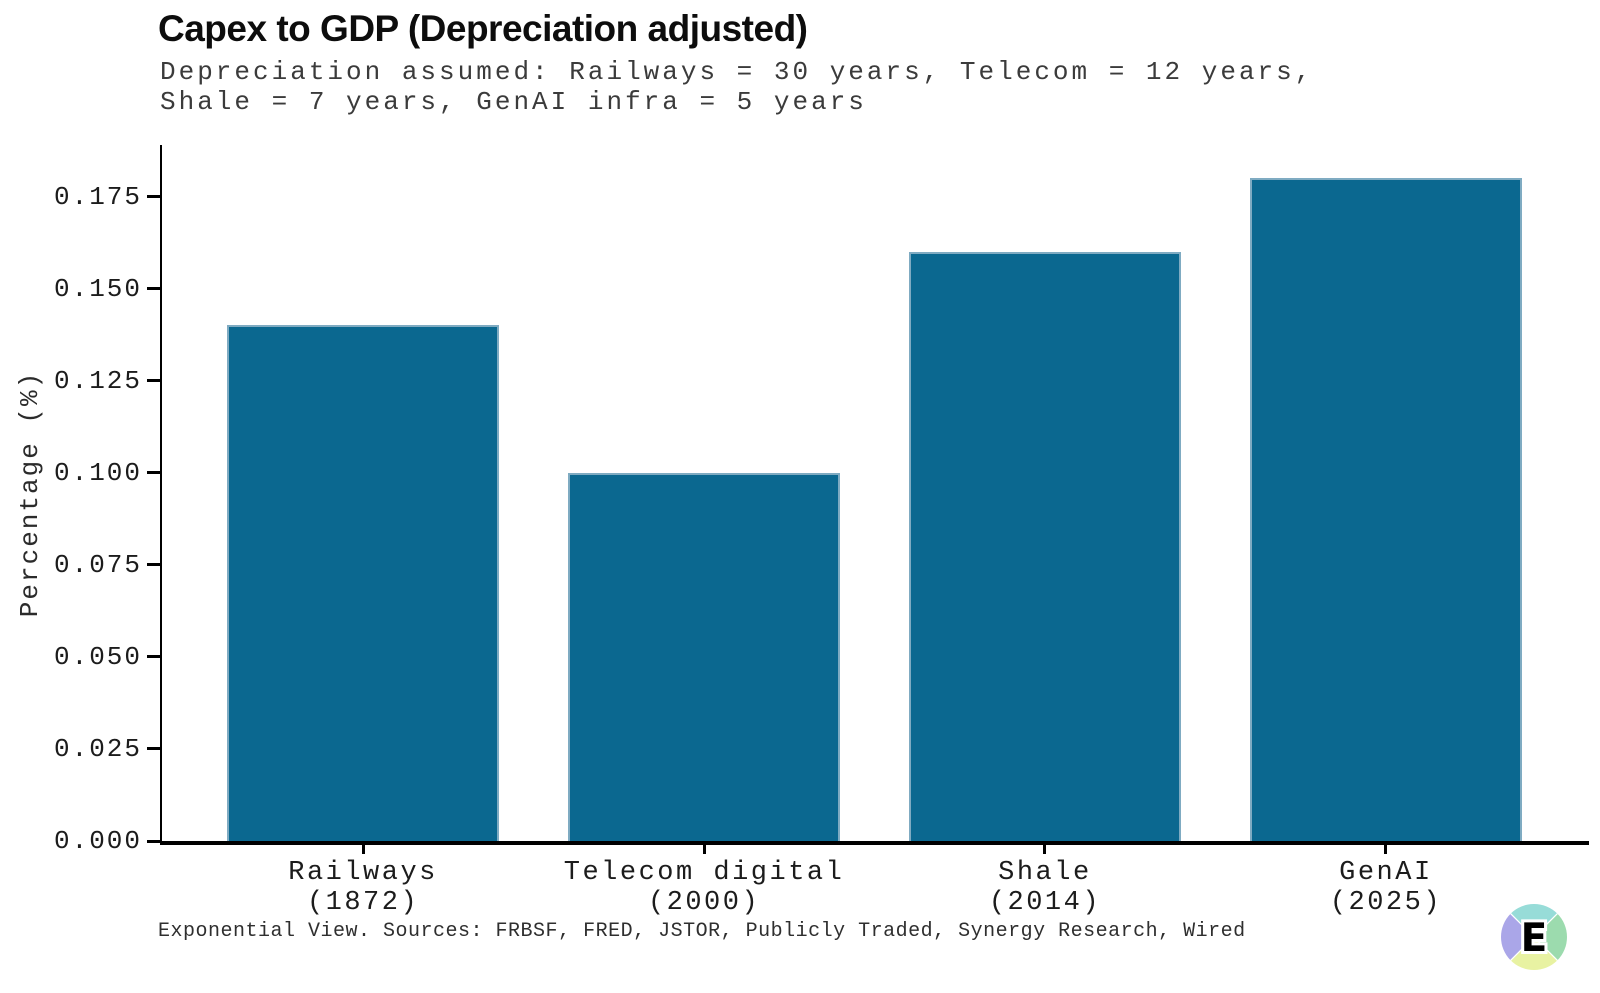 The width and height of the screenshot is (1600, 993). What do you see at coordinates (704, 656) in the screenshot?
I see `bar-telecom-digital` at bounding box center [704, 656].